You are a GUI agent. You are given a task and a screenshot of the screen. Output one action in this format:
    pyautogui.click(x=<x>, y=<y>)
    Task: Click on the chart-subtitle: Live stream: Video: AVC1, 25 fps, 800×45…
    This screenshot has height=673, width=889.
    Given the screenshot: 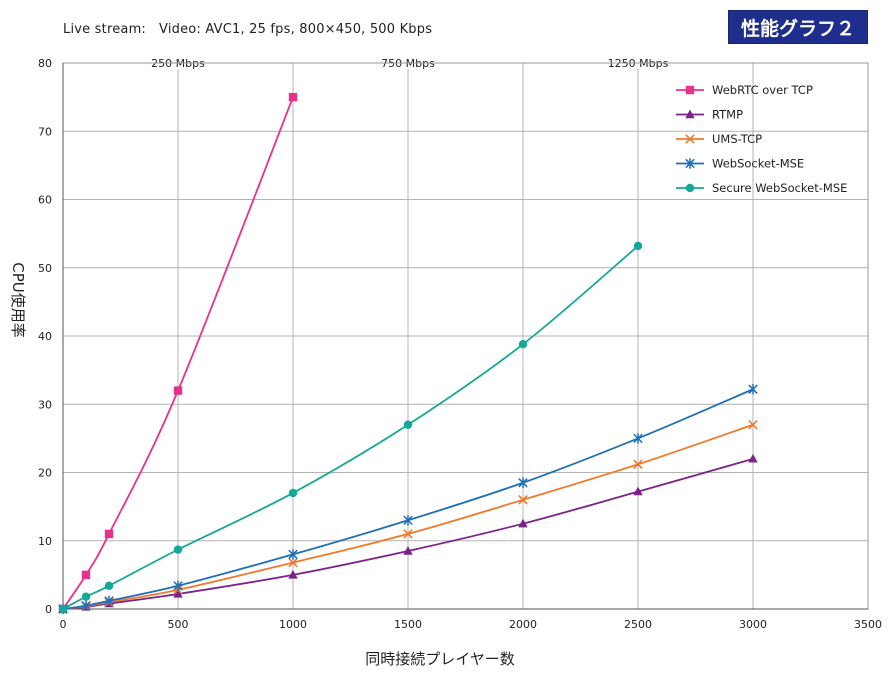 What is the action you would take?
    pyautogui.click(x=248, y=29)
    